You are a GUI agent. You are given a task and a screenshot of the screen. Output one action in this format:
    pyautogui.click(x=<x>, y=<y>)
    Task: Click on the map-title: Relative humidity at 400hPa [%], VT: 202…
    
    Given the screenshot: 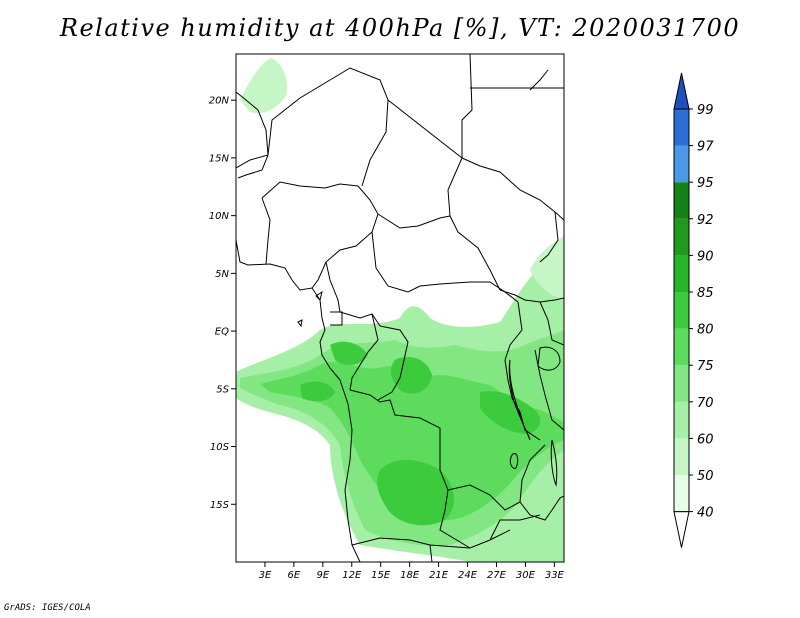 What is the action you would take?
    pyautogui.click(x=400, y=28)
    